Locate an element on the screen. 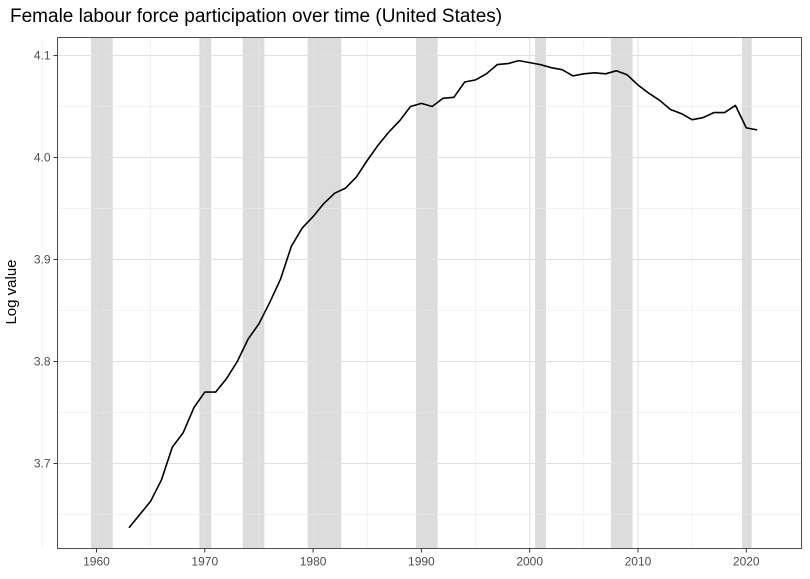 Image resolution: width=810 pixels, height=579 pixels. y-tick-label: 3.9 is located at coordinates (42, 259).